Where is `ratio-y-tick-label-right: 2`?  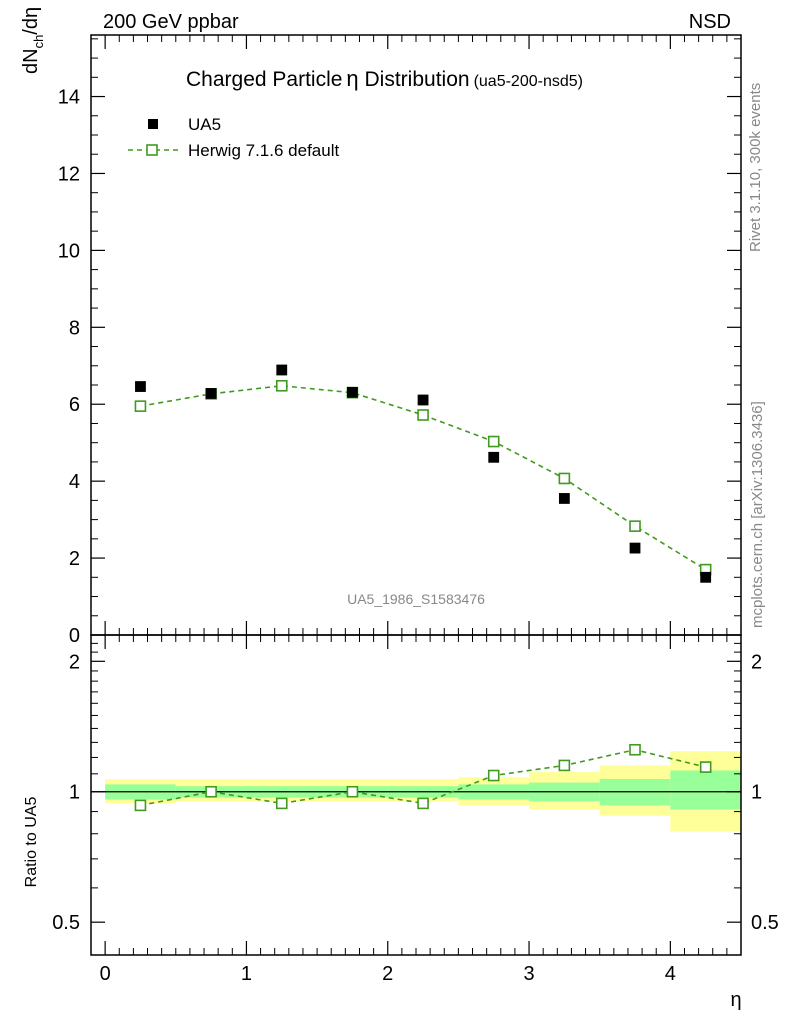
ratio-y-tick-label-right: 2 is located at coordinates (756, 662).